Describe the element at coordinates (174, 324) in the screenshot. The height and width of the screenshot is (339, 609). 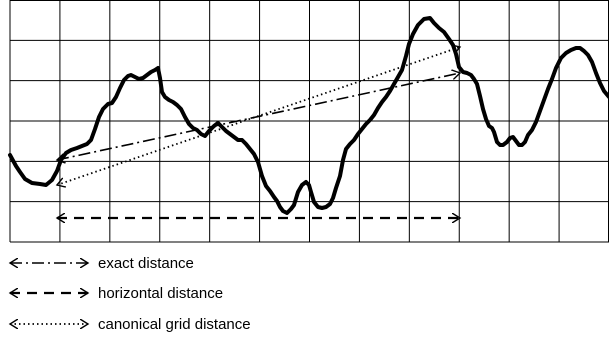
I see `legend-label-canonical: canonical grid distance` at that location.